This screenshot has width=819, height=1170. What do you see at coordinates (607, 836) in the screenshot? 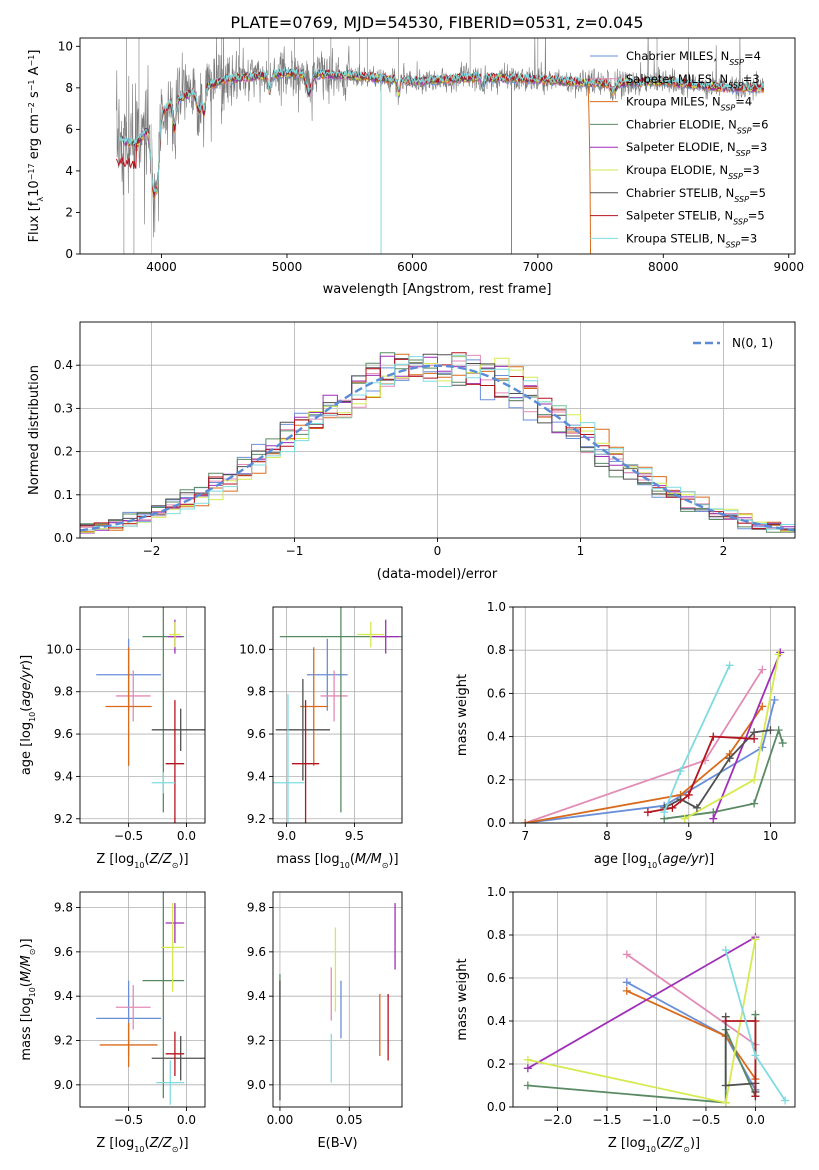
I see `age-weight-axes-xtick-label-1: 8` at bounding box center [607, 836].